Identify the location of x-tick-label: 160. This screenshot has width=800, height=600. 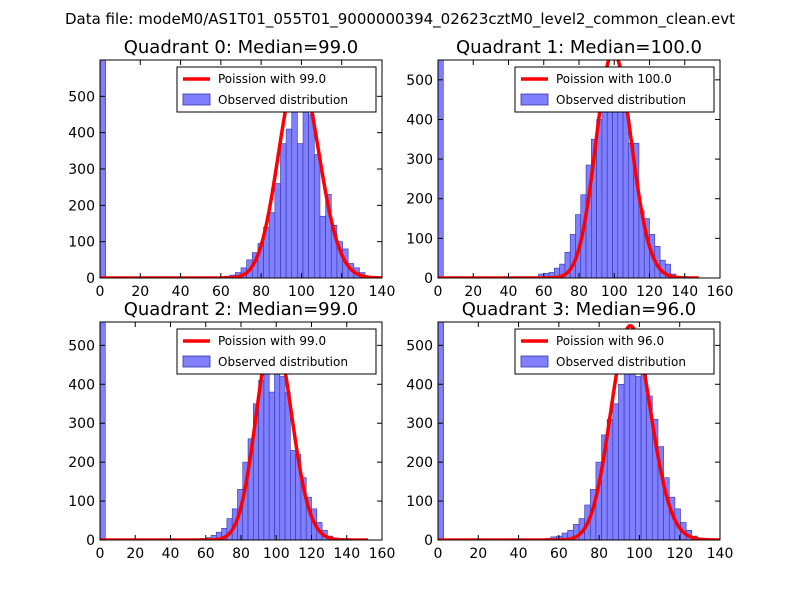
(382, 554).